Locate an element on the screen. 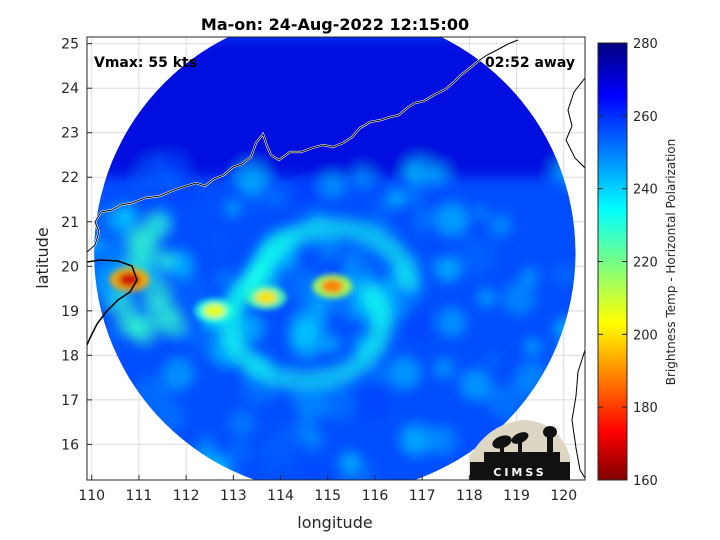 This screenshot has height=540, width=720. y-axis: 16 17 18 19 20 21 22 23 24 25 is located at coordinates (76, 245).